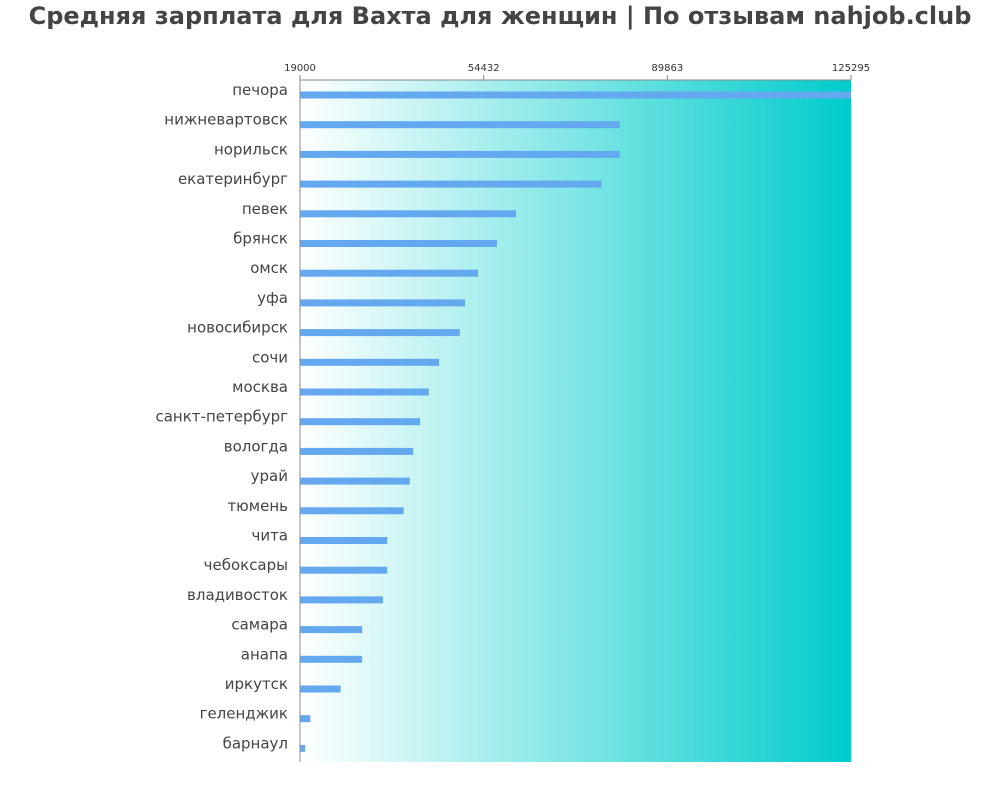 This screenshot has height=800, width=1000. I want to click on category-label: чебоксары, so click(246, 565).